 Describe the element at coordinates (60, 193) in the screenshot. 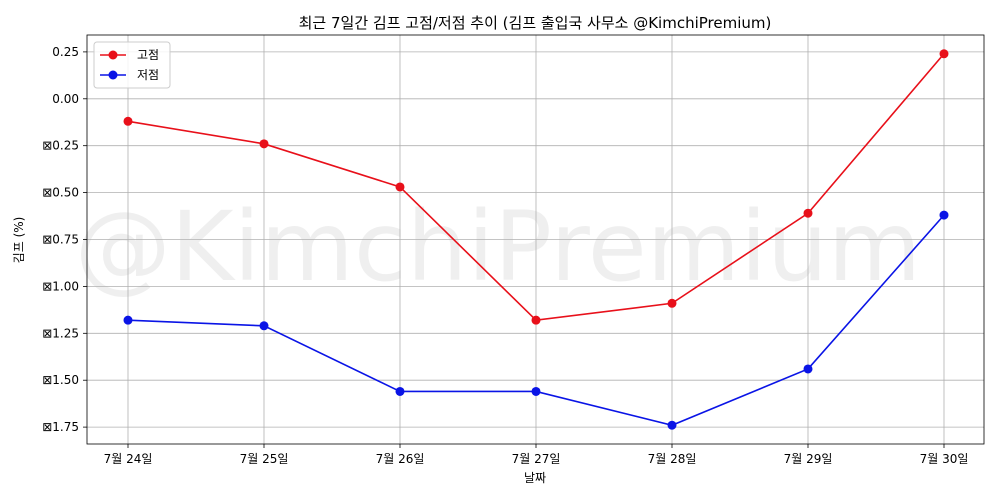

I see `y-tick-label: ⊠0.50` at that location.